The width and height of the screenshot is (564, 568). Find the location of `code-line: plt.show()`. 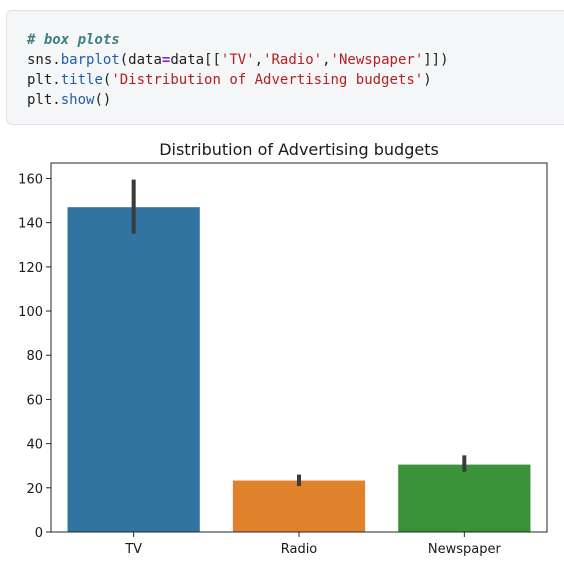

code-line: plt.show() is located at coordinates (238, 100).